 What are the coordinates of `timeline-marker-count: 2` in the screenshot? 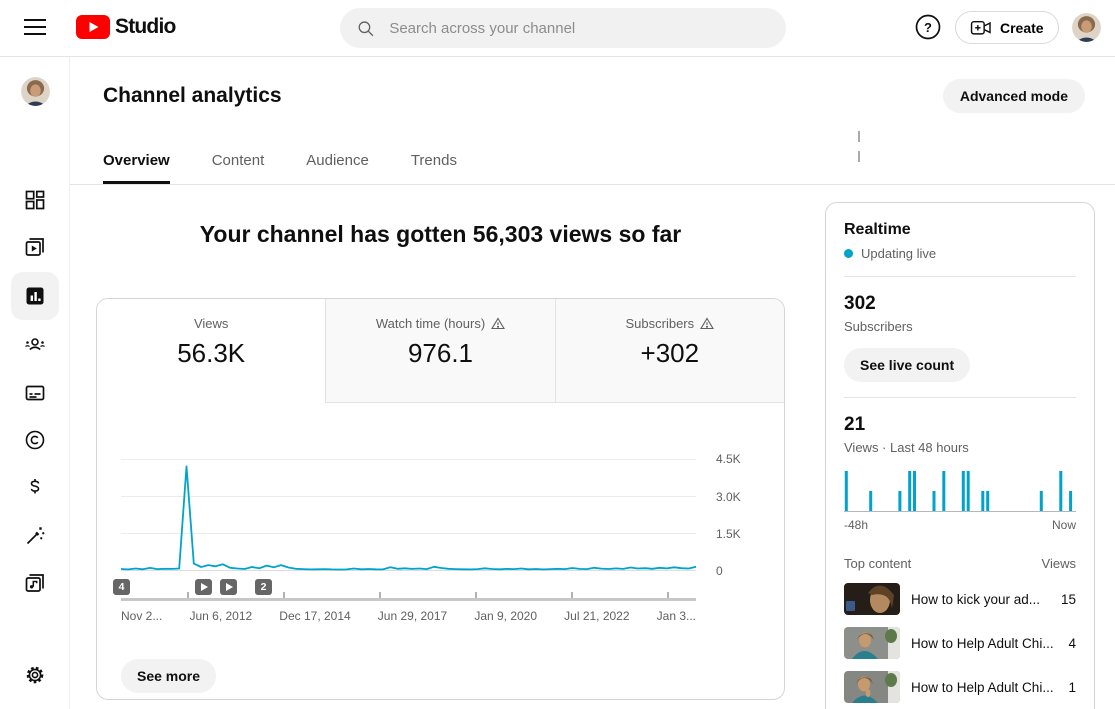 It's located at (263, 587).